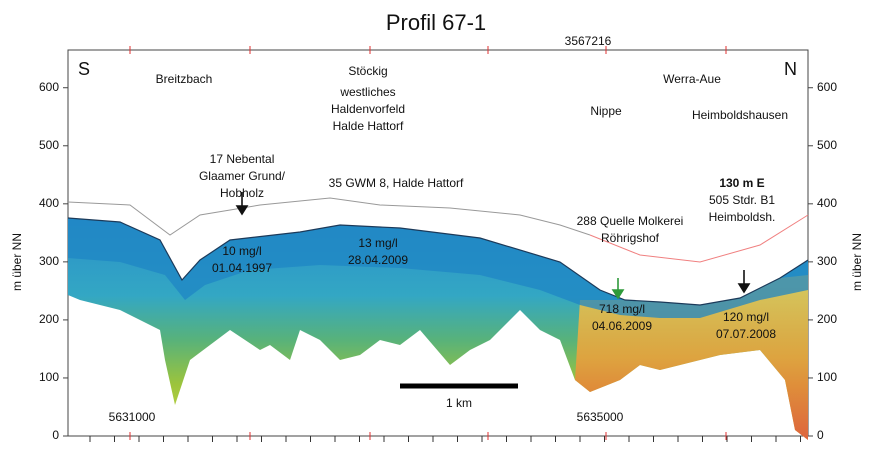 This screenshot has height=468, width=872. What do you see at coordinates (368, 126) in the screenshot?
I see `annotation: Halde Hattorf` at bounding box center [368, 126].